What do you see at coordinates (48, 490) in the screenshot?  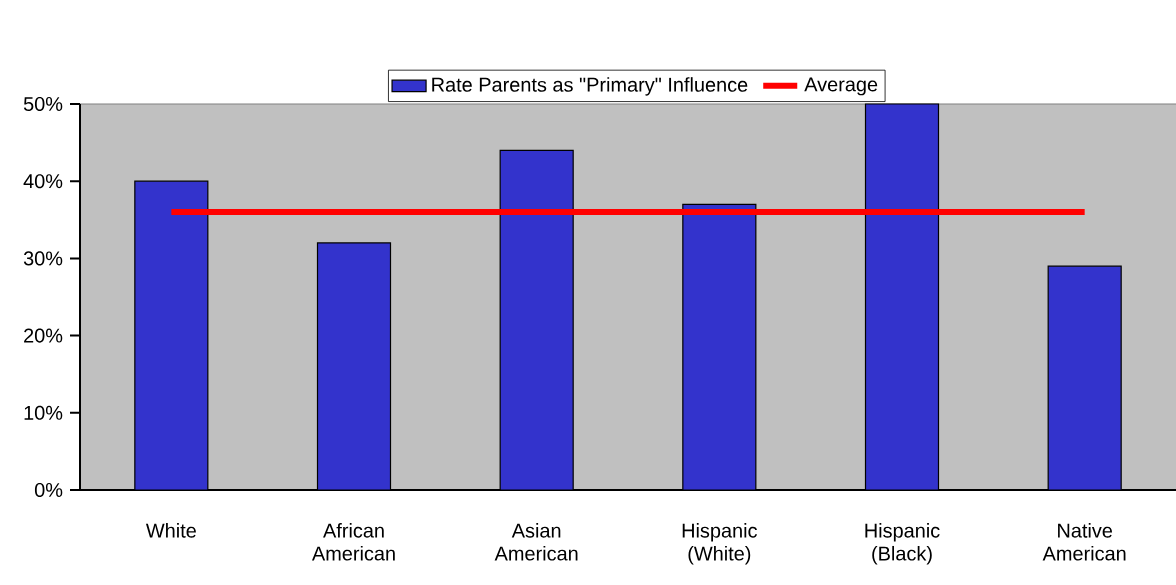 I see `y-tick-label: 0%` at bounding box center [48, 490].